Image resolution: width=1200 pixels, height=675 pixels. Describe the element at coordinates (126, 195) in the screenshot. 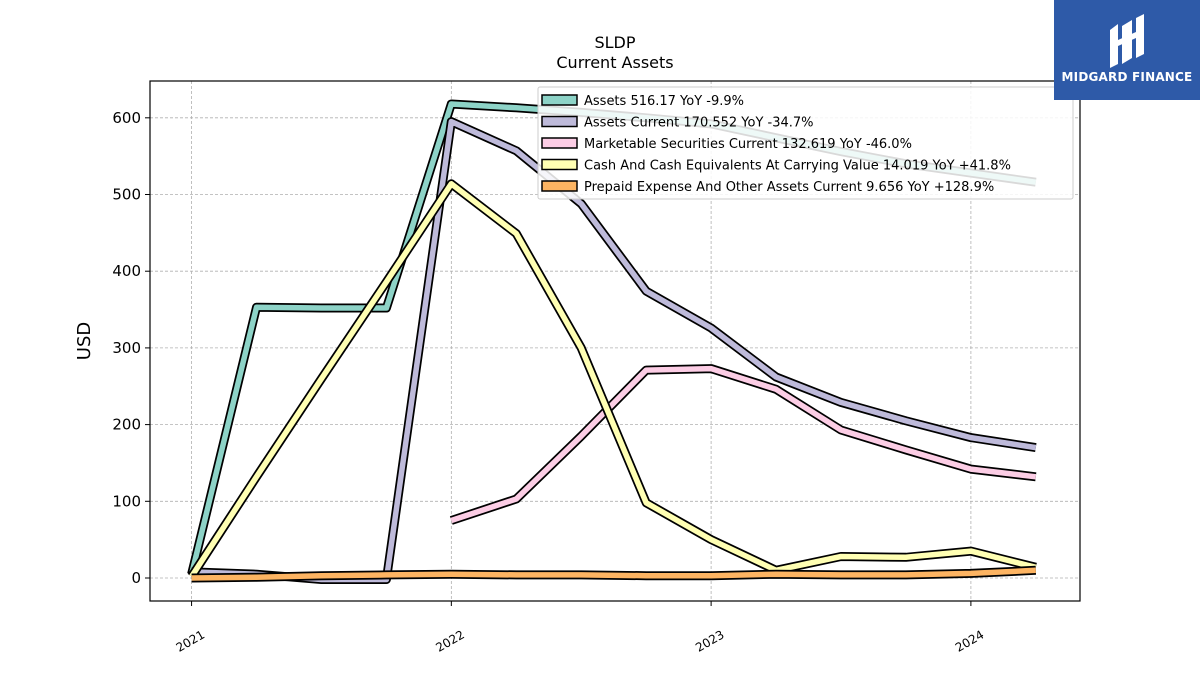

I see `y-tick-label: 500` at that location.